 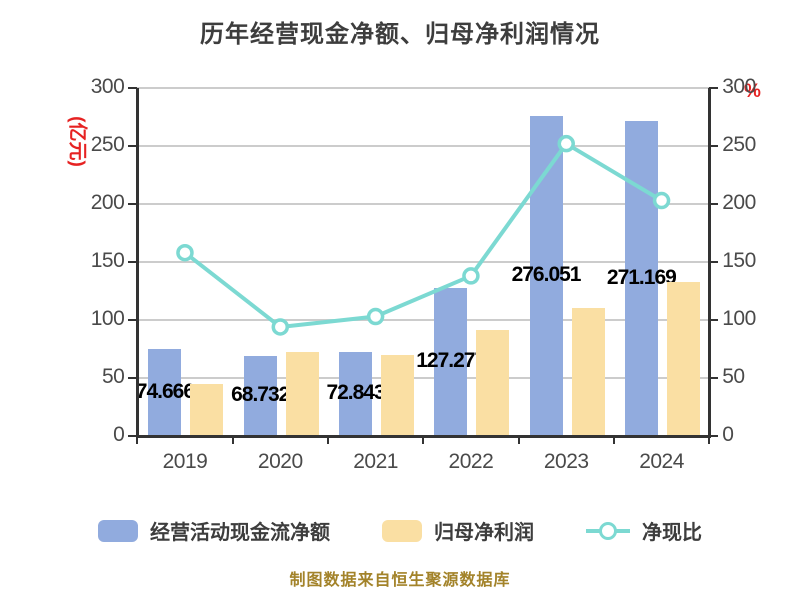 I want to click on chart-title: 历年经营现金净额、归母净利润情况, so click(x=400, y=34).